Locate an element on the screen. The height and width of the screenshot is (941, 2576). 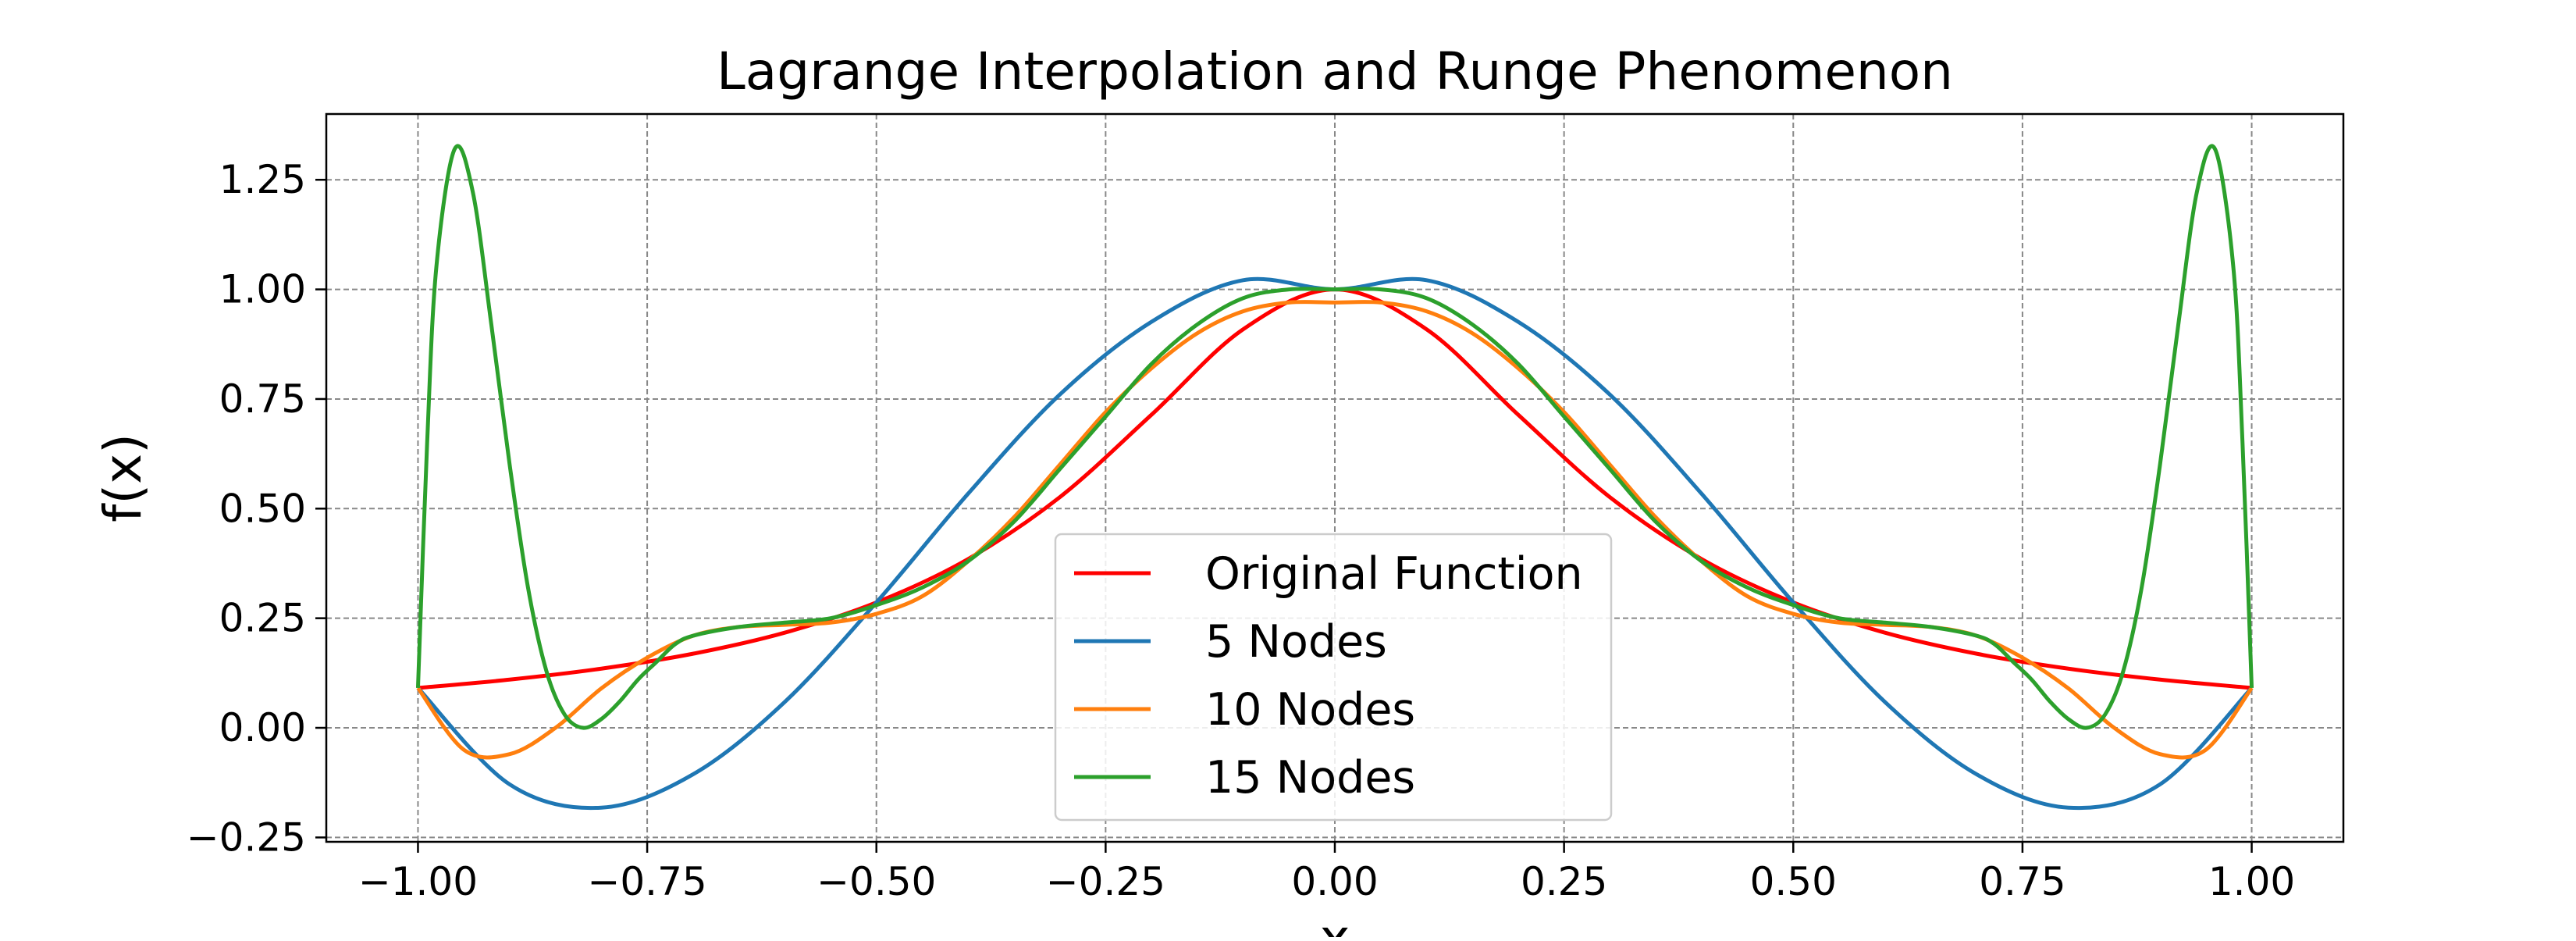
legend-label-10-nodes: 10 Nodes is located at coordinates (1310, 710).